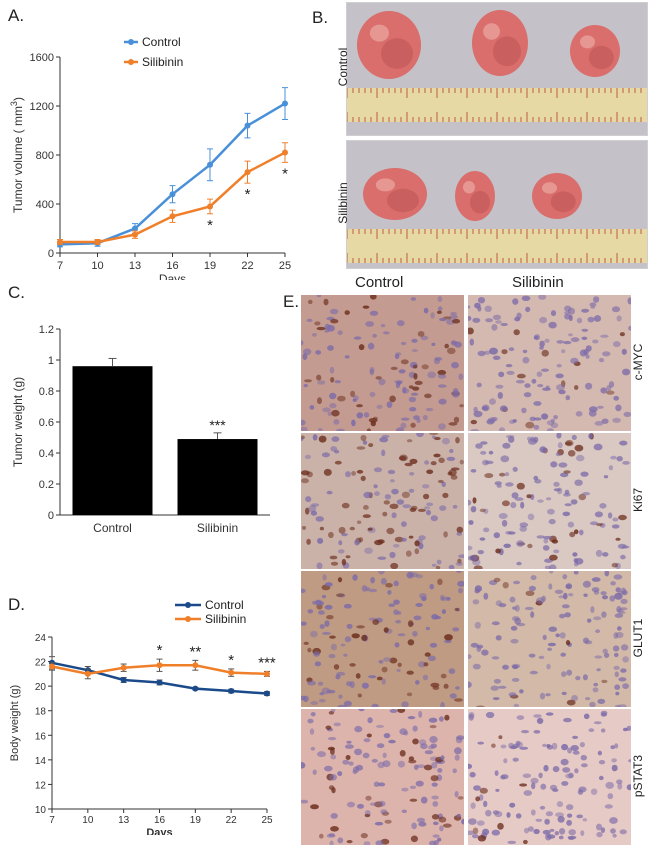 Image resolution: width=650 pixels, height=852 pixels. What do you see at coordinates (60, 241) in the screenshot?
I see `volume-series-1-point` at bounding box center [60, 241].